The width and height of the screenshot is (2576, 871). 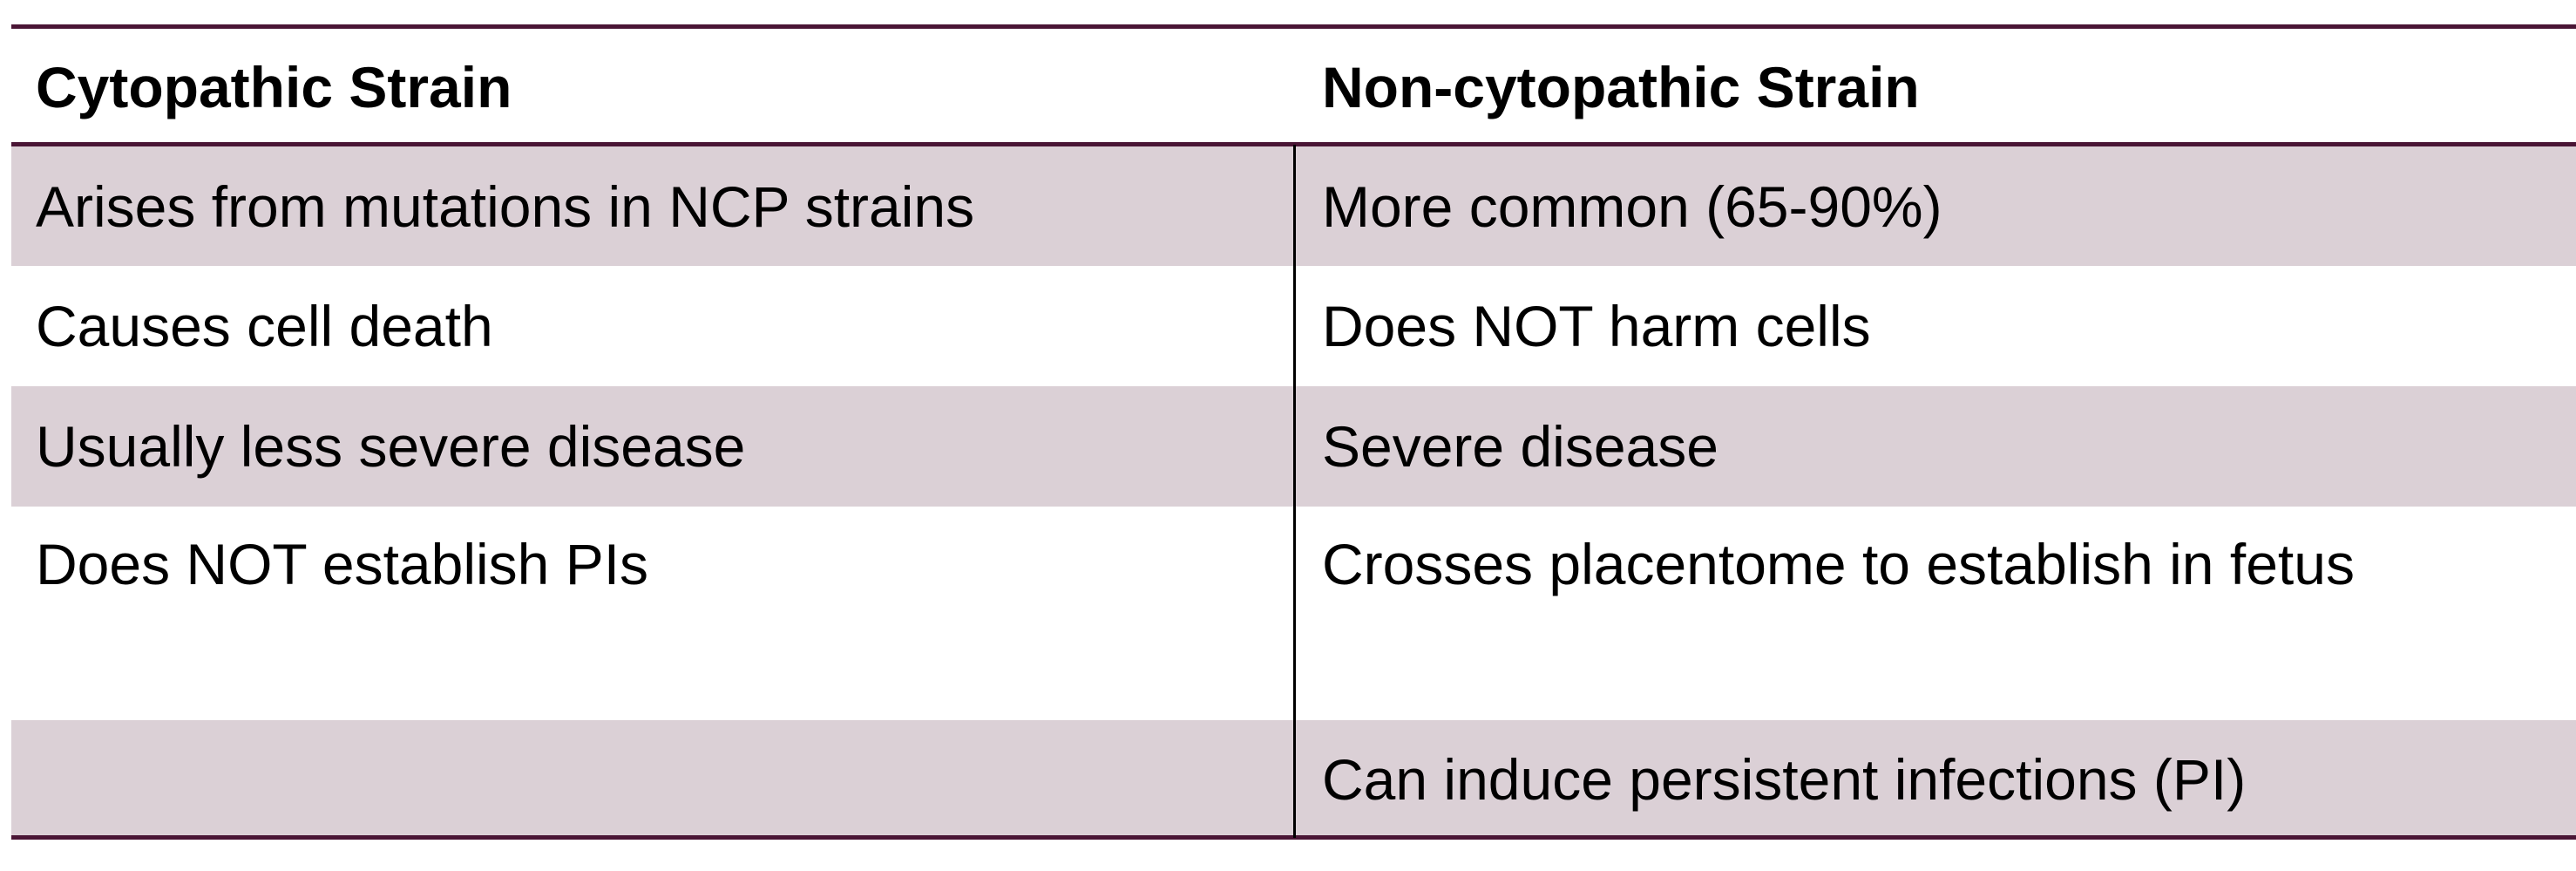 What do you see at coordinates (1621, 86) in the screenshot?
I see `header-non-cytopathic: Non-cytopathic Strain` at bounding box center [1621, 86].